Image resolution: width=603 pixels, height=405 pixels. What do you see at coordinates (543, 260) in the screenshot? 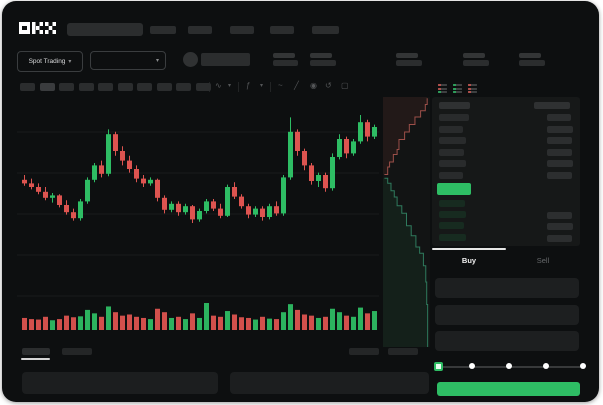
I see `tab-sell: Sell` at bounding box center [543, 260].